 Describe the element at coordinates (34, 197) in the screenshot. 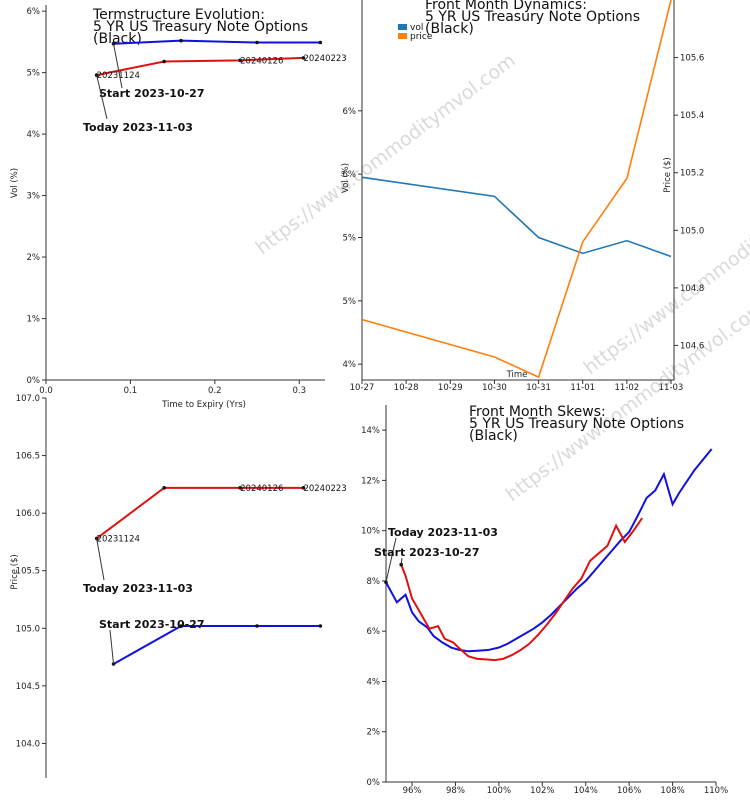

I see `y-tick-label: 3%` at that location.